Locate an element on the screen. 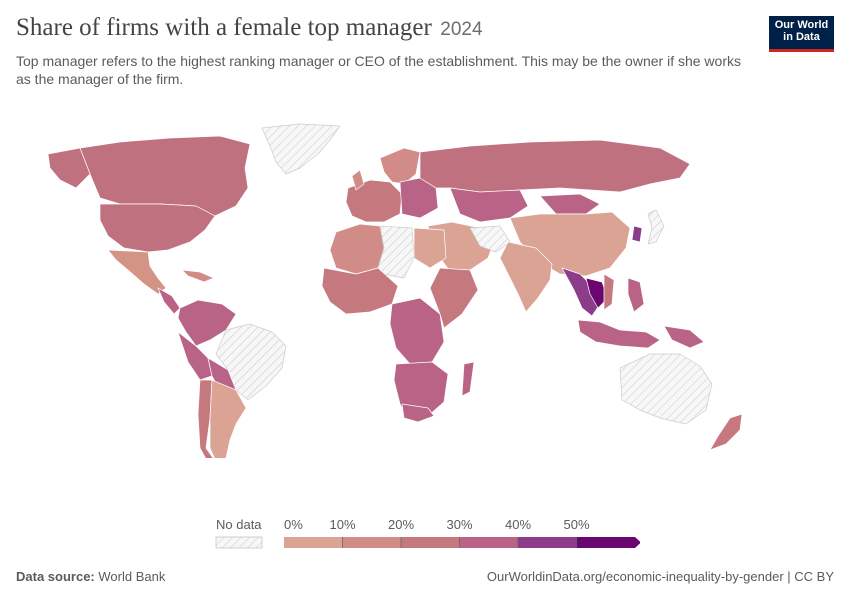 The height and width of the screenshot is (600, 850). region-myanmar-thailand is located at coordinates (581, 292).